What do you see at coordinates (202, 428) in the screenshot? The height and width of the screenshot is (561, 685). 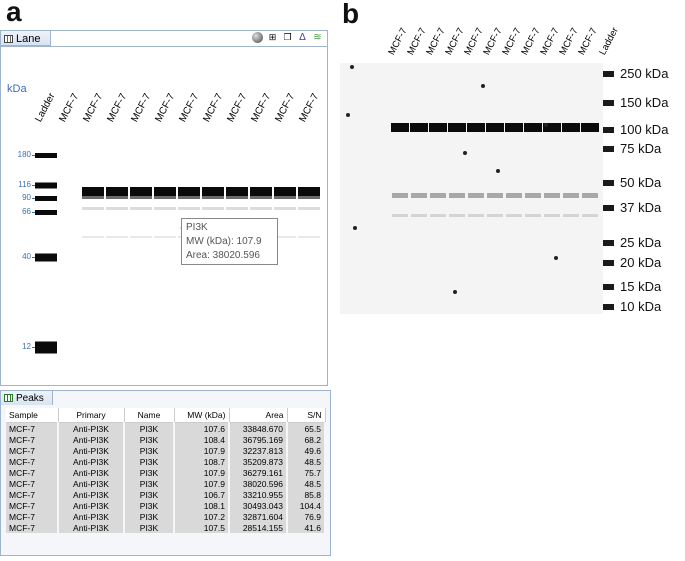 I see `table-cell: 107.6` at bounding box center [202, 428].